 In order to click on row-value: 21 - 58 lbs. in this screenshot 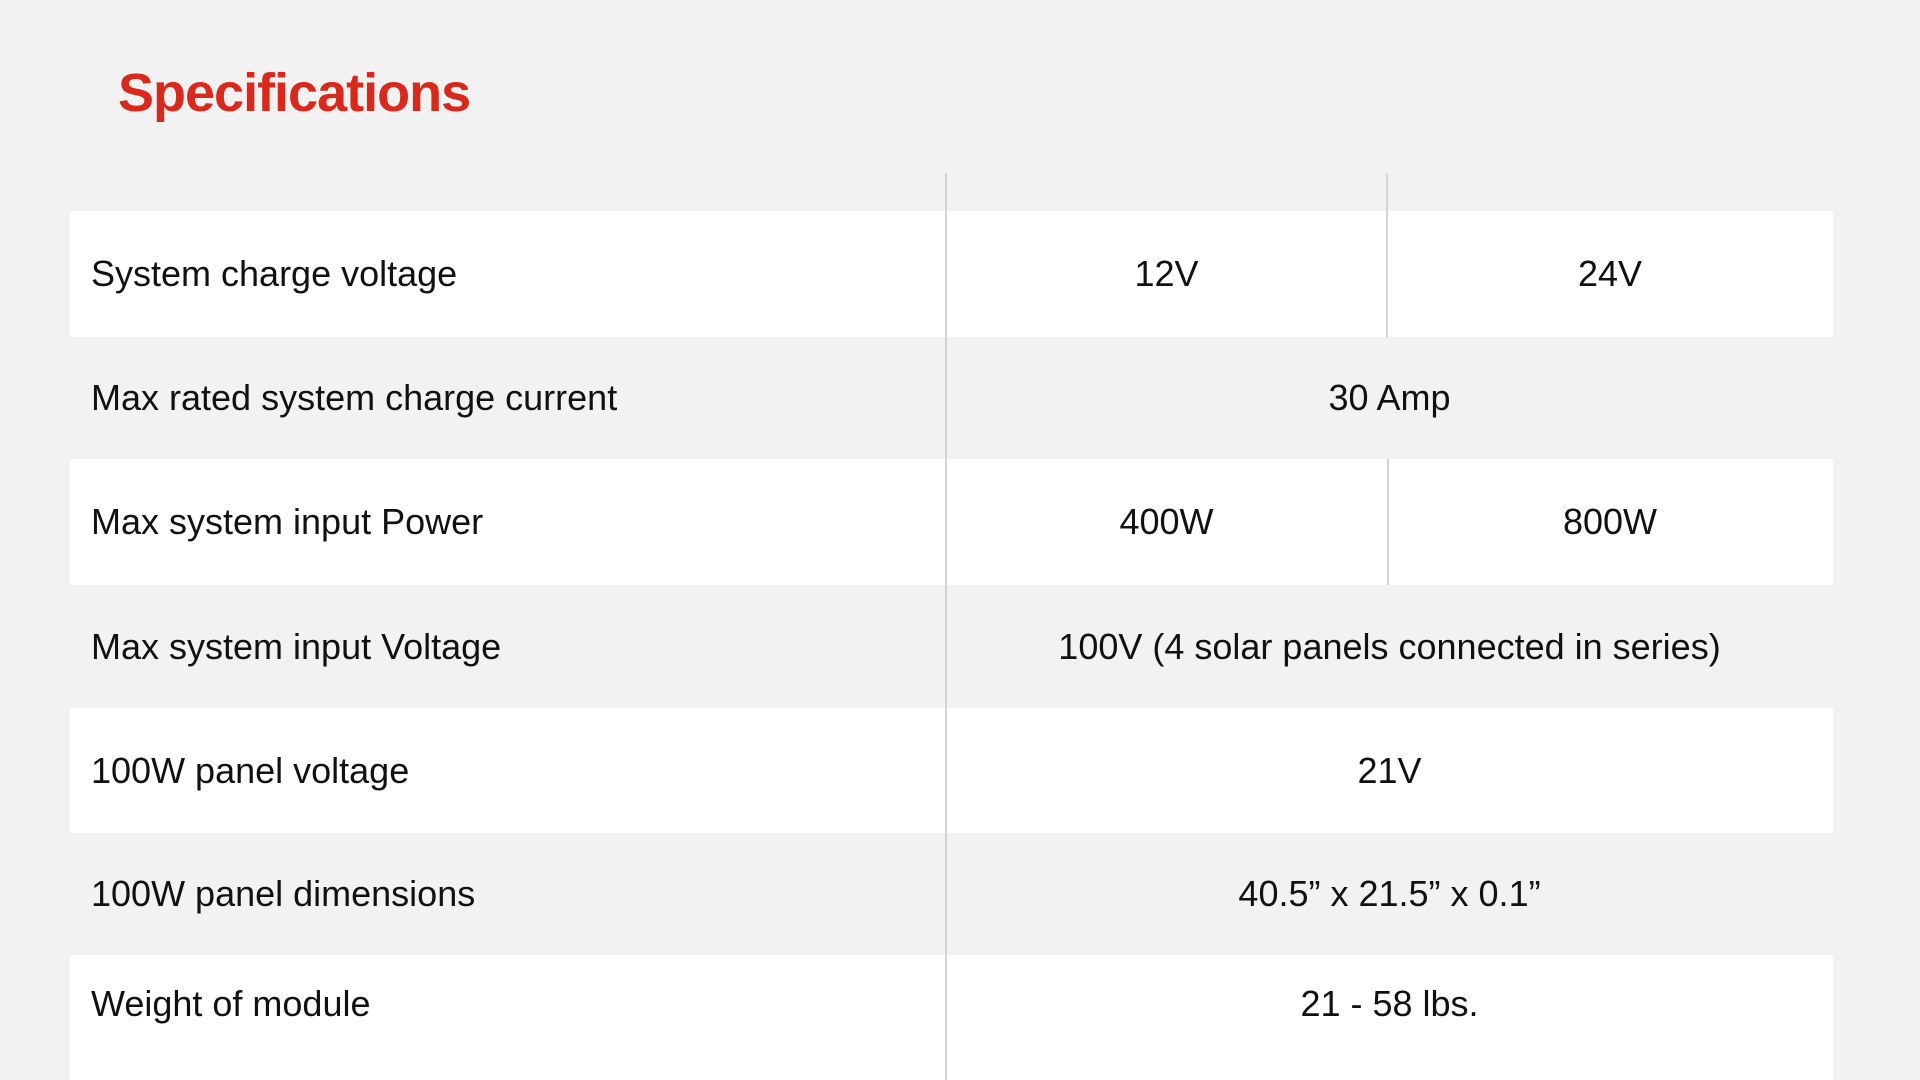, I will do `click(1389, 1003)`.